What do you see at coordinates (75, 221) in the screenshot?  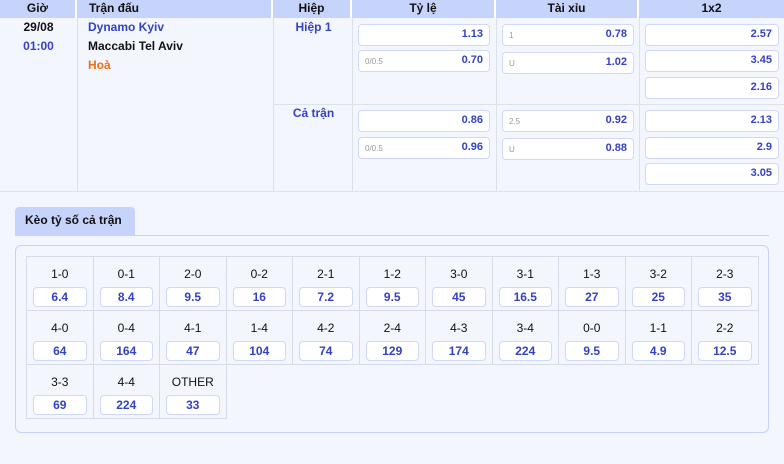 I see `tab-correct-score: Kèo tỷ số cả trận` at bounding box center [75, 221].